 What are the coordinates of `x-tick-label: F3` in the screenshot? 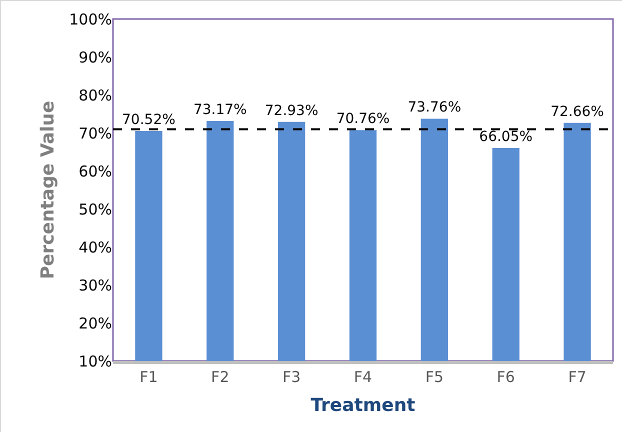 It's located at (291, 377).